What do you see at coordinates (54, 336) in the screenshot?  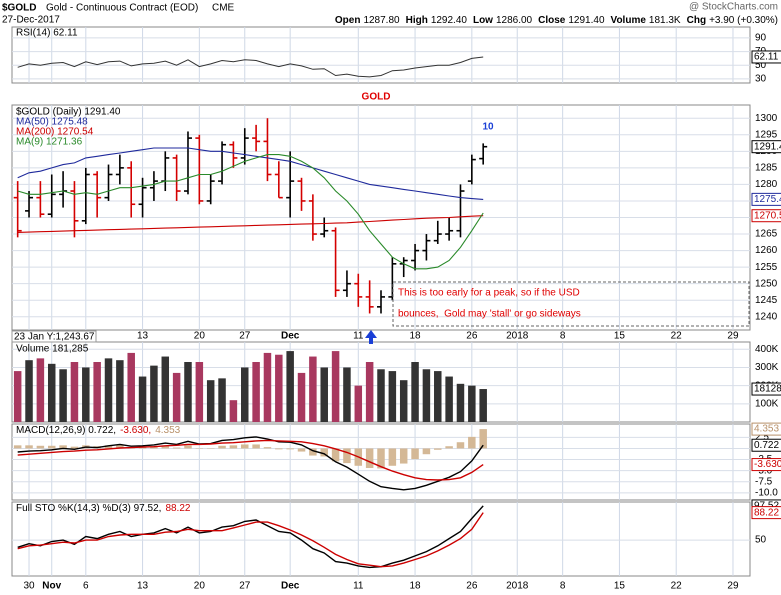 I see `cursor-box` at bounding box center [54, 336].